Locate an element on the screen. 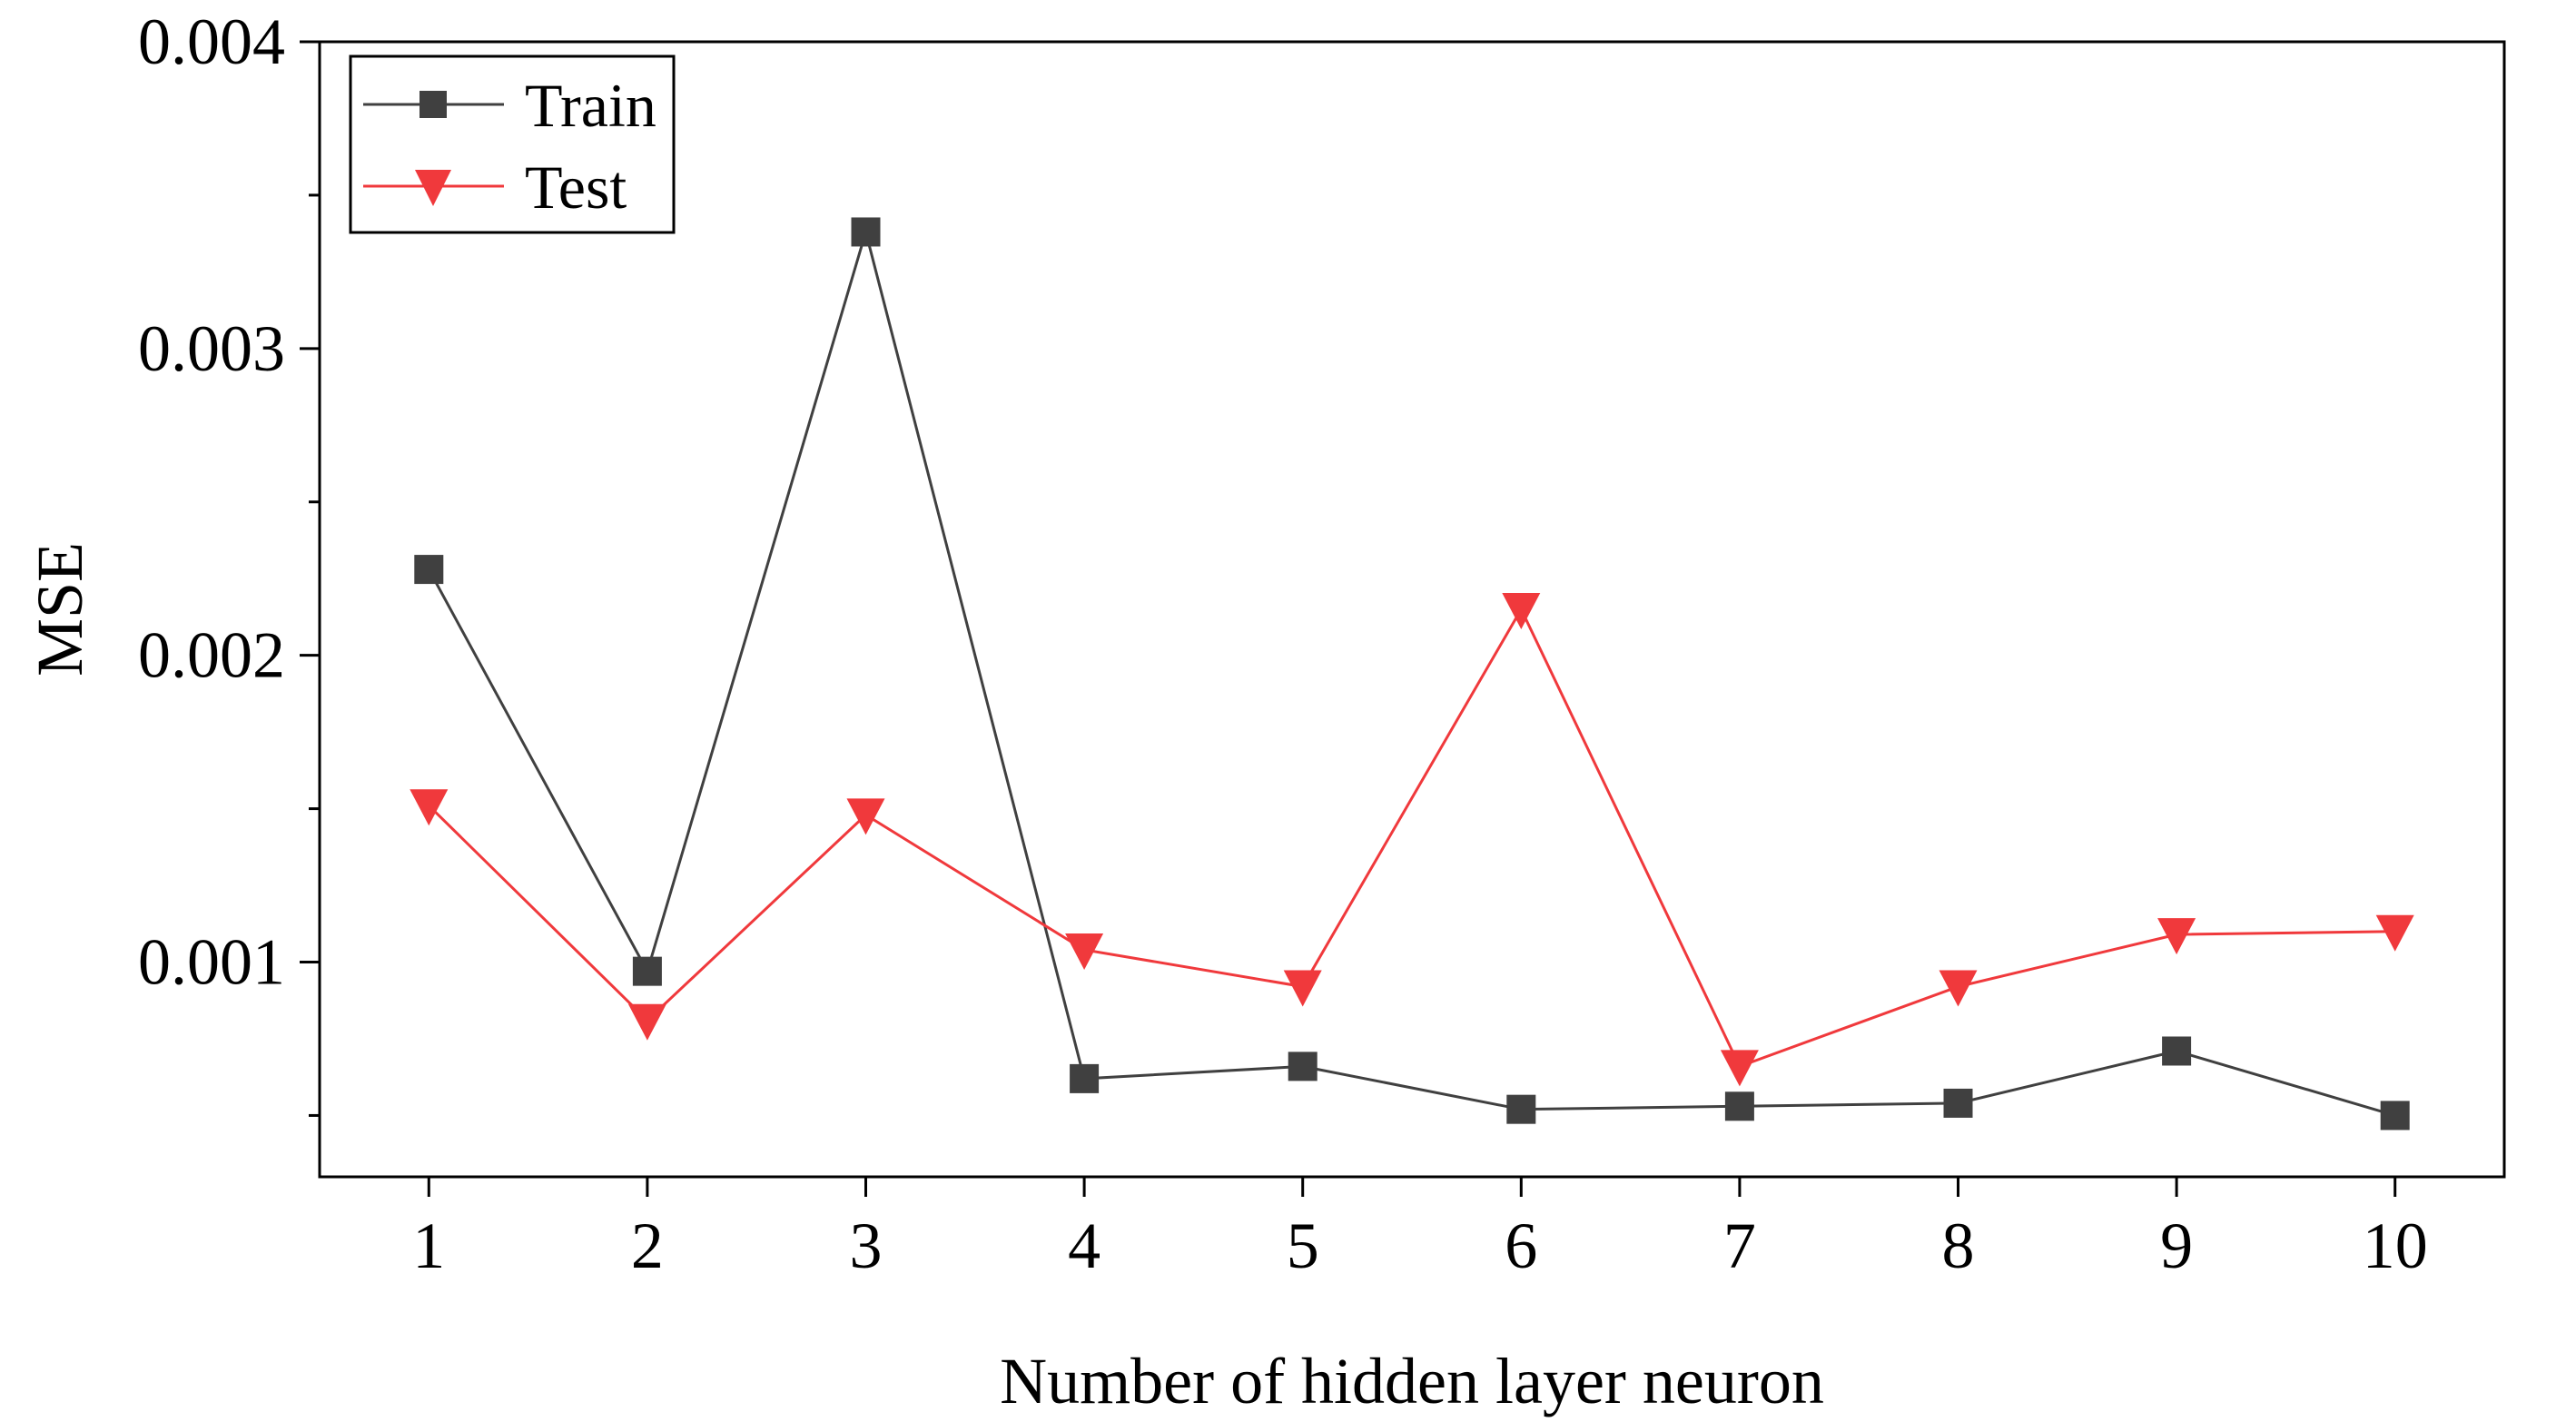  y-axis: 0.001 0.002 0.003 0.004 is located at coordinates (229, 561).